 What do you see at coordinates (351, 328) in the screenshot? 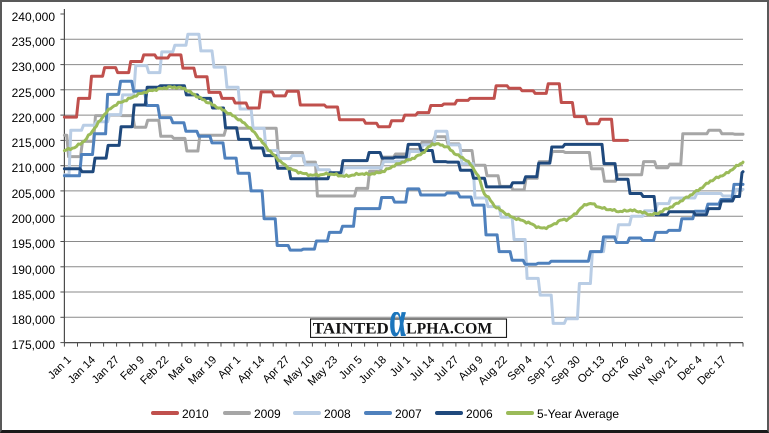
I see `svg-text: TAINTED` at bounding box center [351, 328].